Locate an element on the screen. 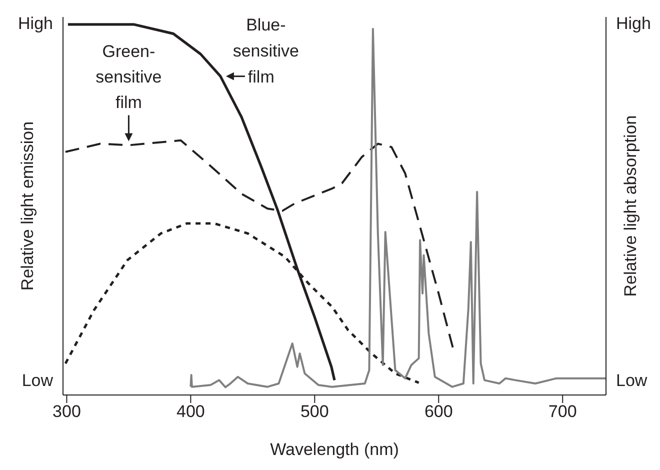 Image resolution: width=660 pixels, height=470 pixels. x-tick-label: 500 is located at coordinates (314, 412).